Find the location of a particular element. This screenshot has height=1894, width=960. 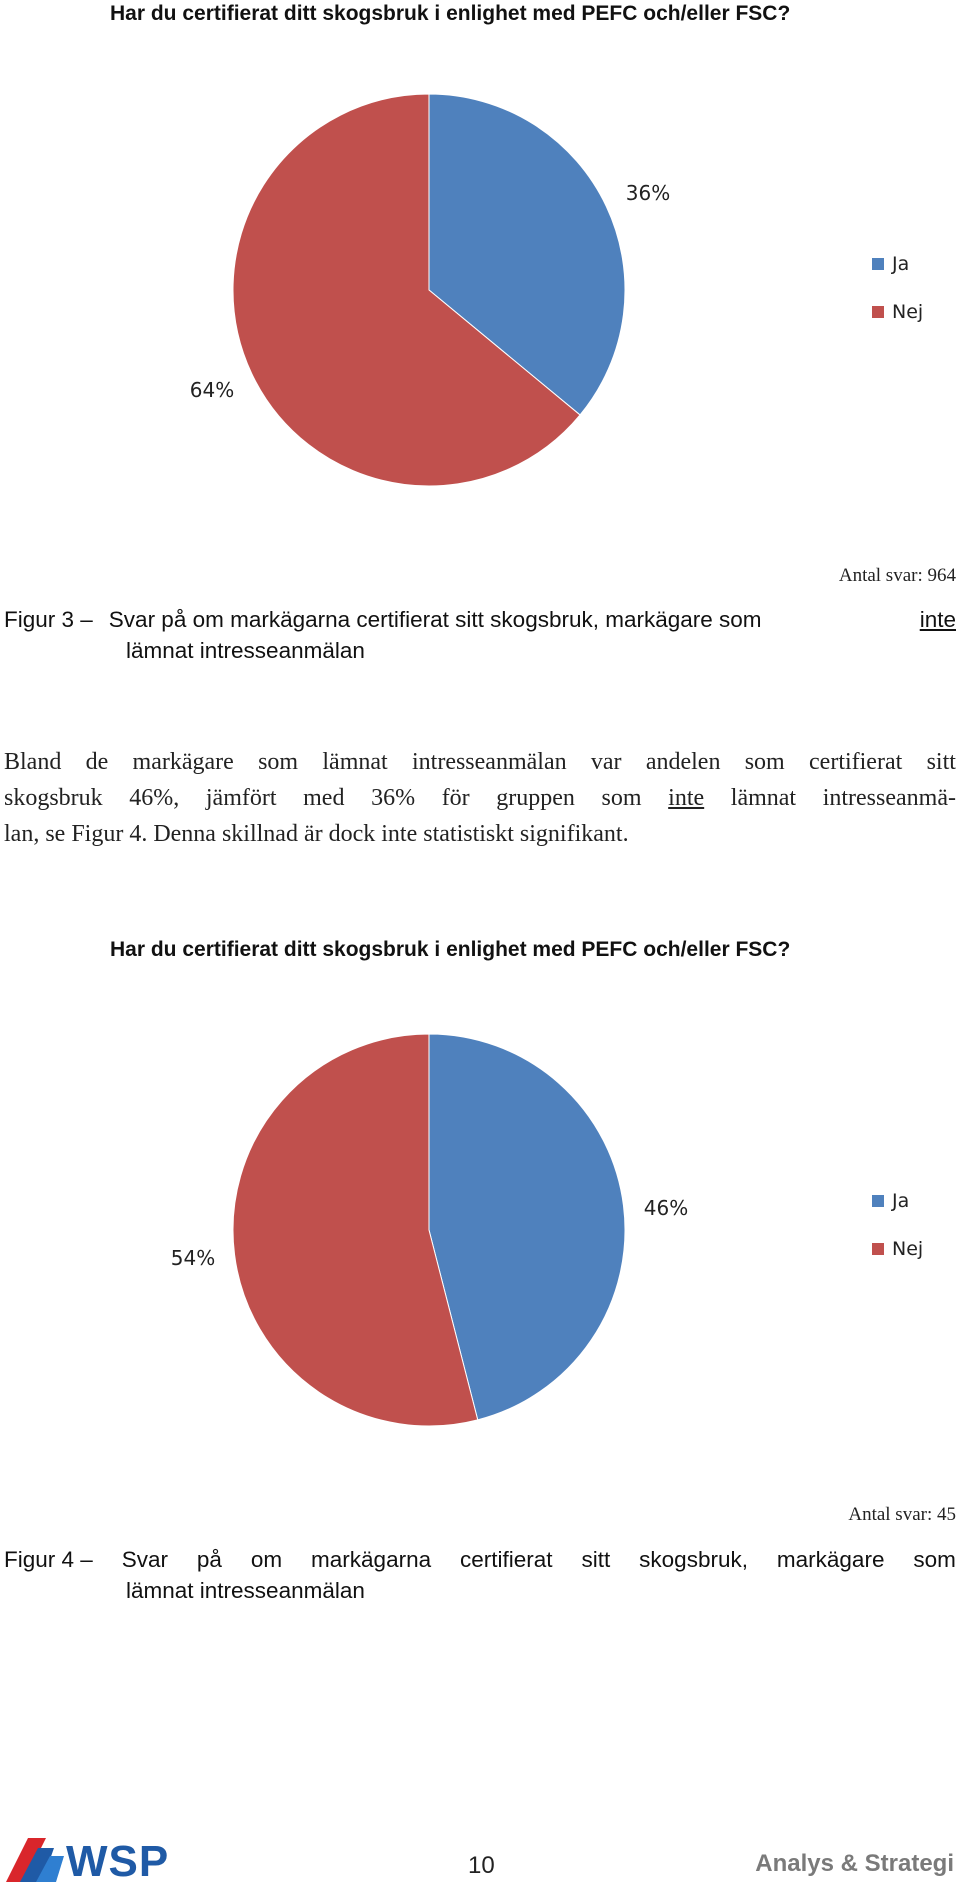

answer-count: Antal svar: 964 is located at coordinates (897, 575).